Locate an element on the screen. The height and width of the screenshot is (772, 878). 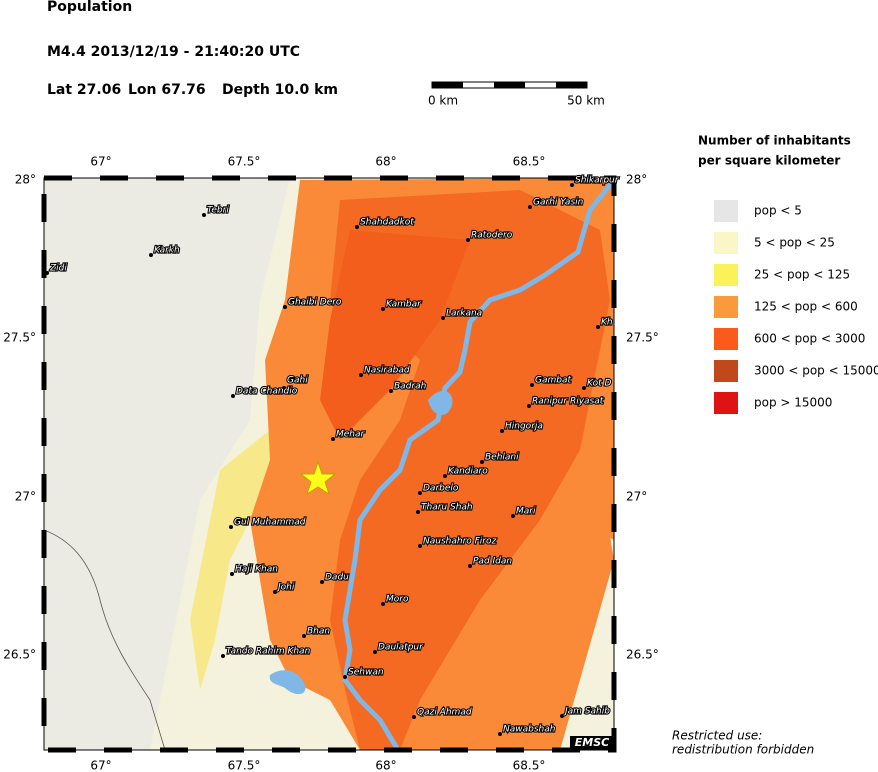
city-label: Badrah is located at coordinates (410, 387).